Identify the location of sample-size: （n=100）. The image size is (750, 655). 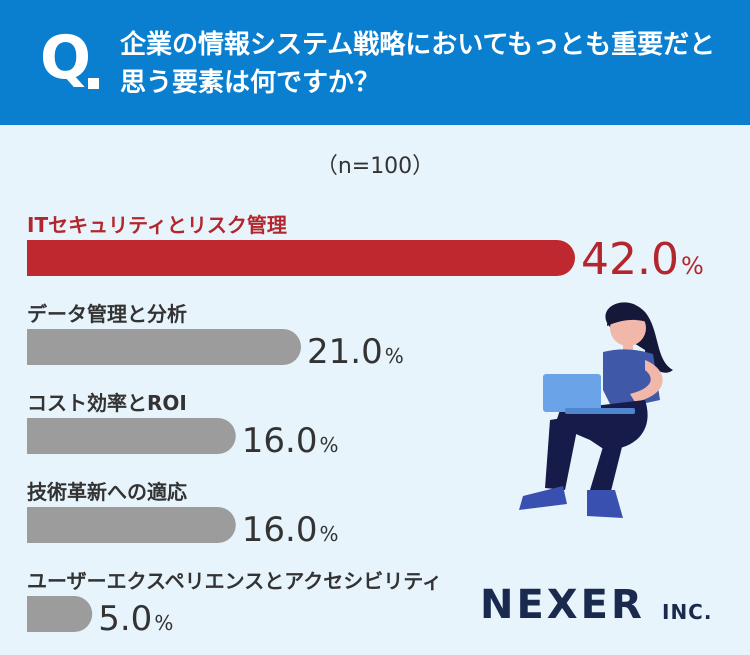
(375, 166).